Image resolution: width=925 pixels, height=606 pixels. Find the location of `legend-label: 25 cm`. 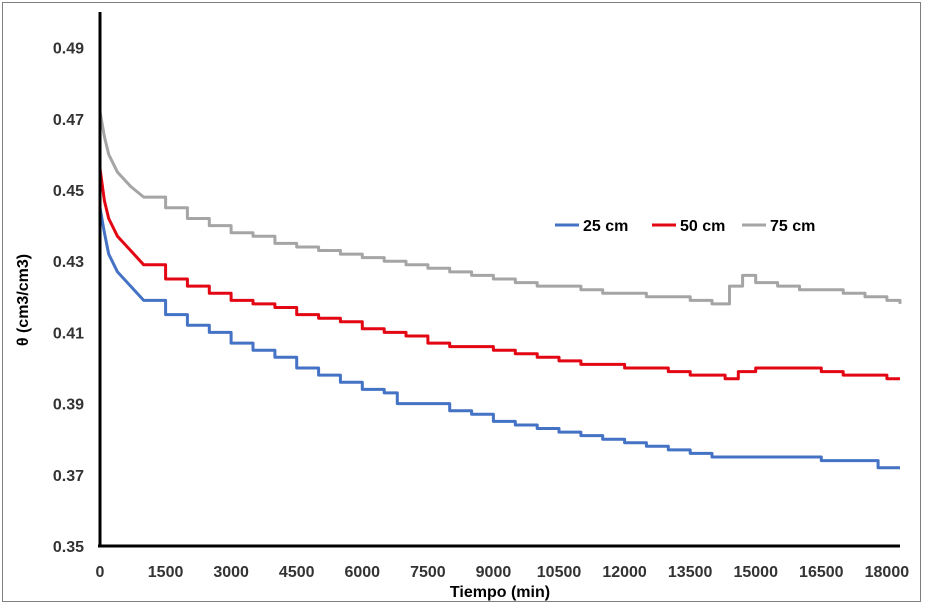

legend-label: 25 cm is located at coordinates (605, 226).